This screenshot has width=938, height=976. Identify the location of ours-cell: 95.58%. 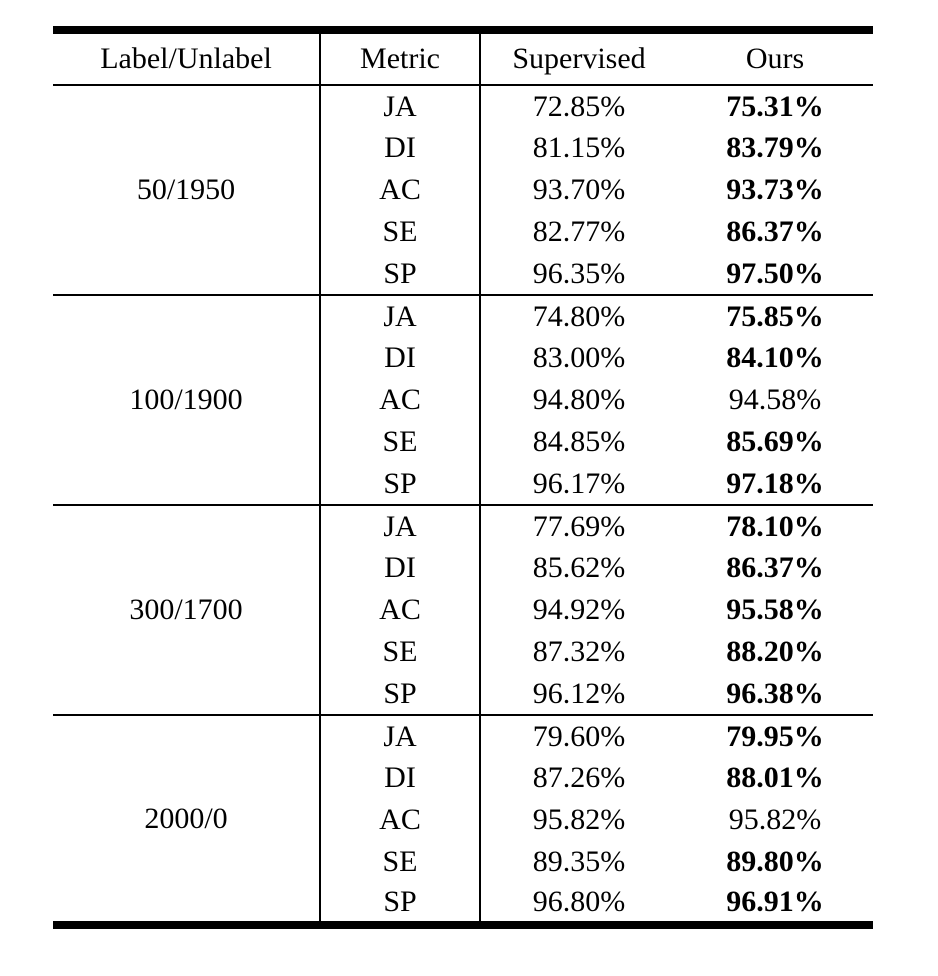
(775, 609).